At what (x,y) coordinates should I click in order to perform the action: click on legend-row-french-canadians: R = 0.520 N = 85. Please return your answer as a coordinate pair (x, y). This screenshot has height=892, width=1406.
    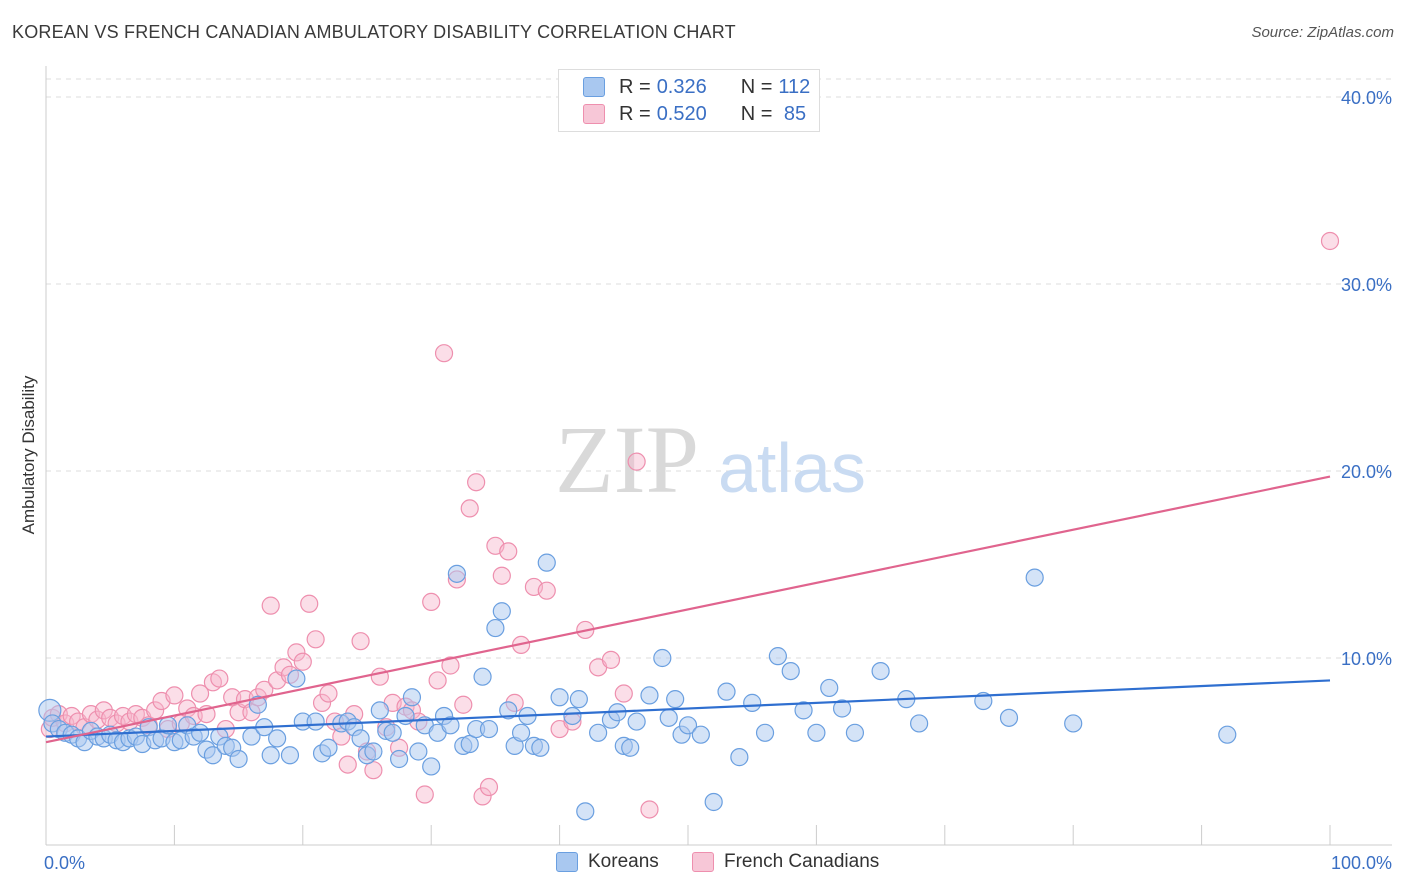
    Looking at the image, I should click on (694, 114).